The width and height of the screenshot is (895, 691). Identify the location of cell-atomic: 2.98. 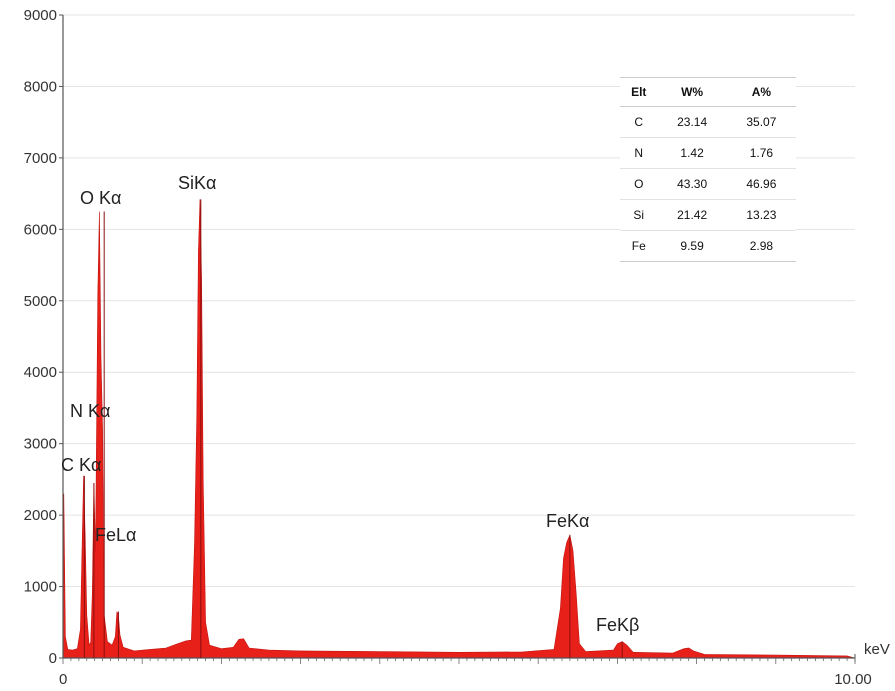
(761, 246).